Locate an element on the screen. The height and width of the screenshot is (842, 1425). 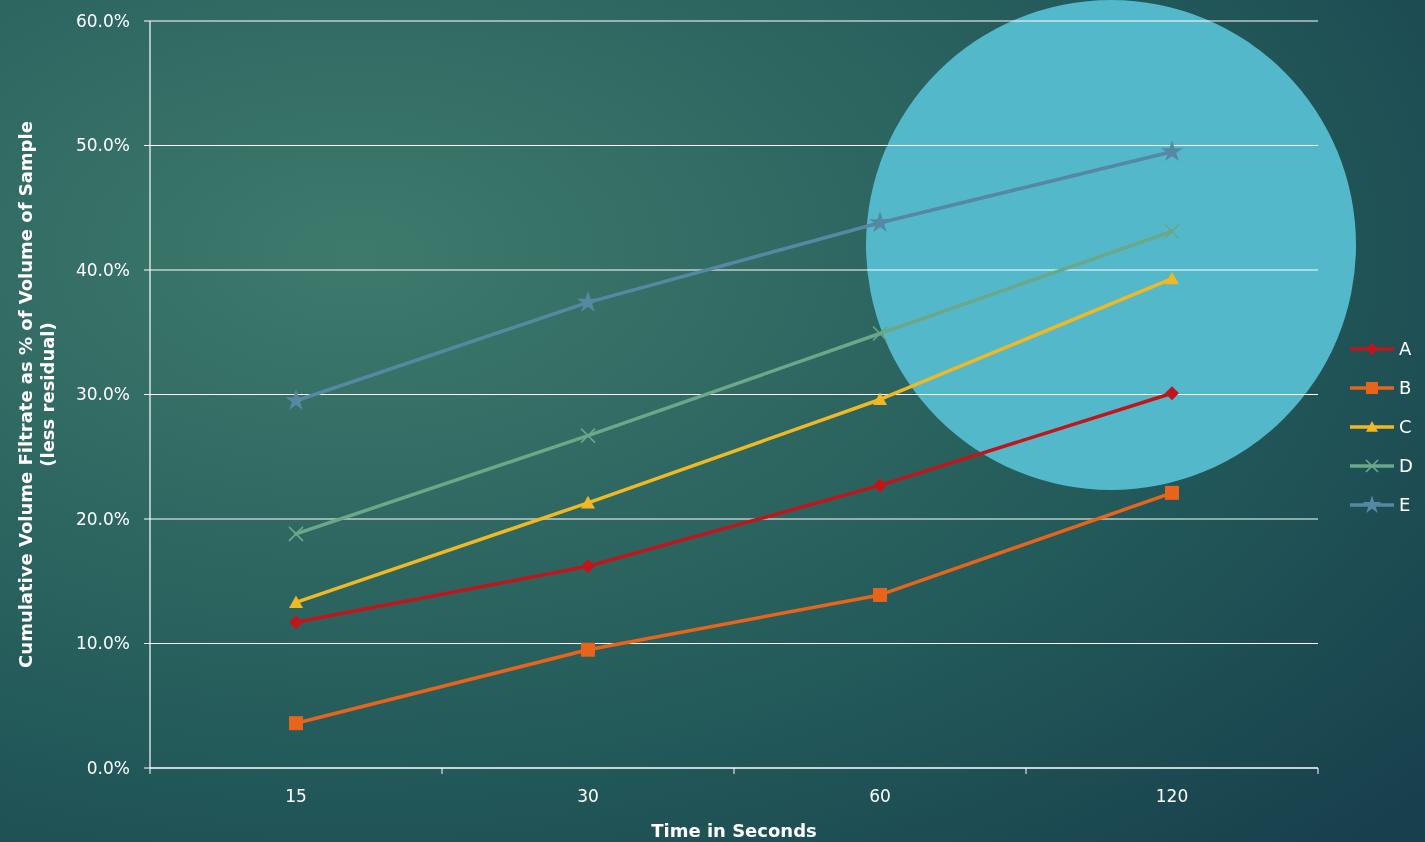
x-tick-label: 120 is located at coordinates (1172, 796).